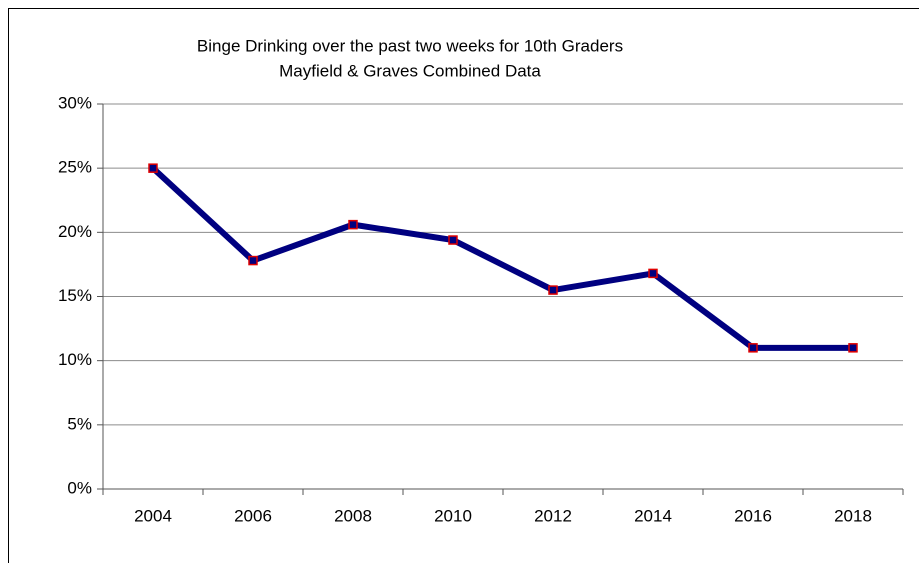 This screenshot has width=919, height=563. What do you see at coordinates (410, 70) in the screenshot?
I see `chart-subtitle: Mayfield & Graves Combined Data` at bounding box center [410, 70].